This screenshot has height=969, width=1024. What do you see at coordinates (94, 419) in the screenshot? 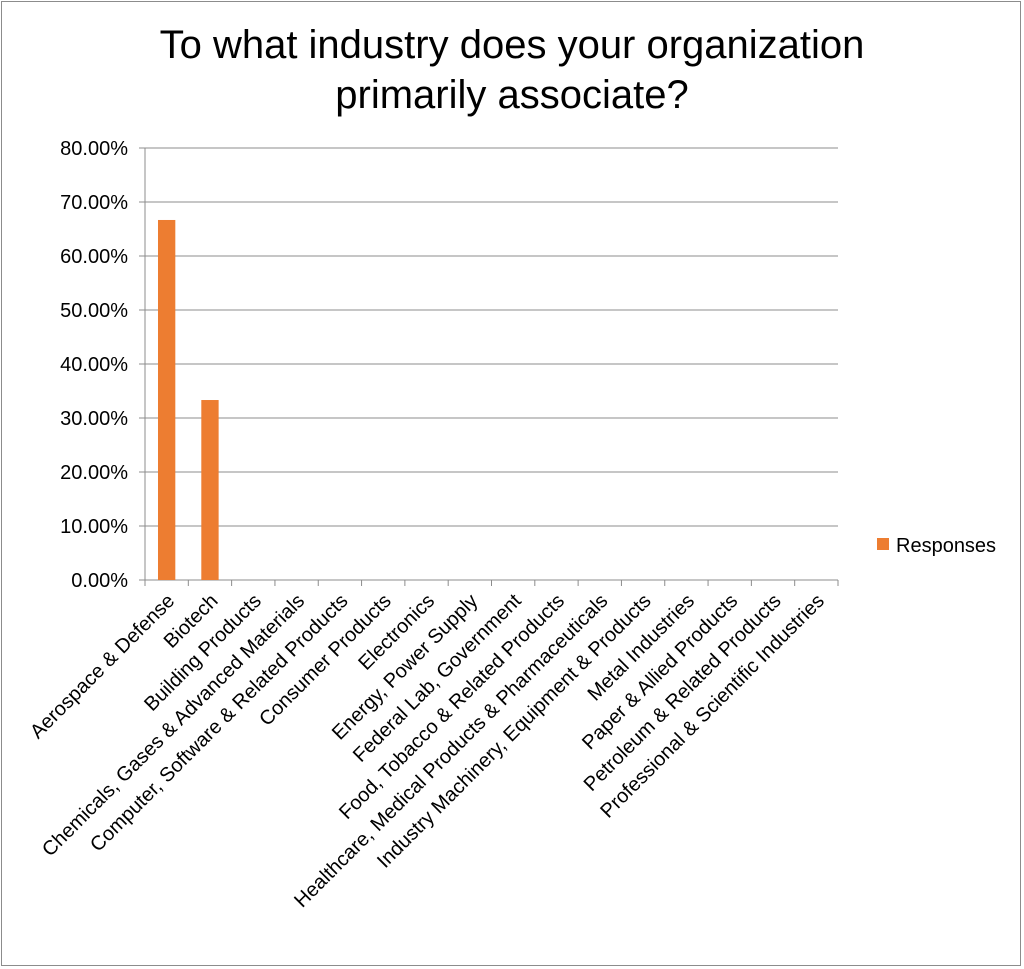
I see `y-tick-label: 30.00%` at bounding box center [94, 419].